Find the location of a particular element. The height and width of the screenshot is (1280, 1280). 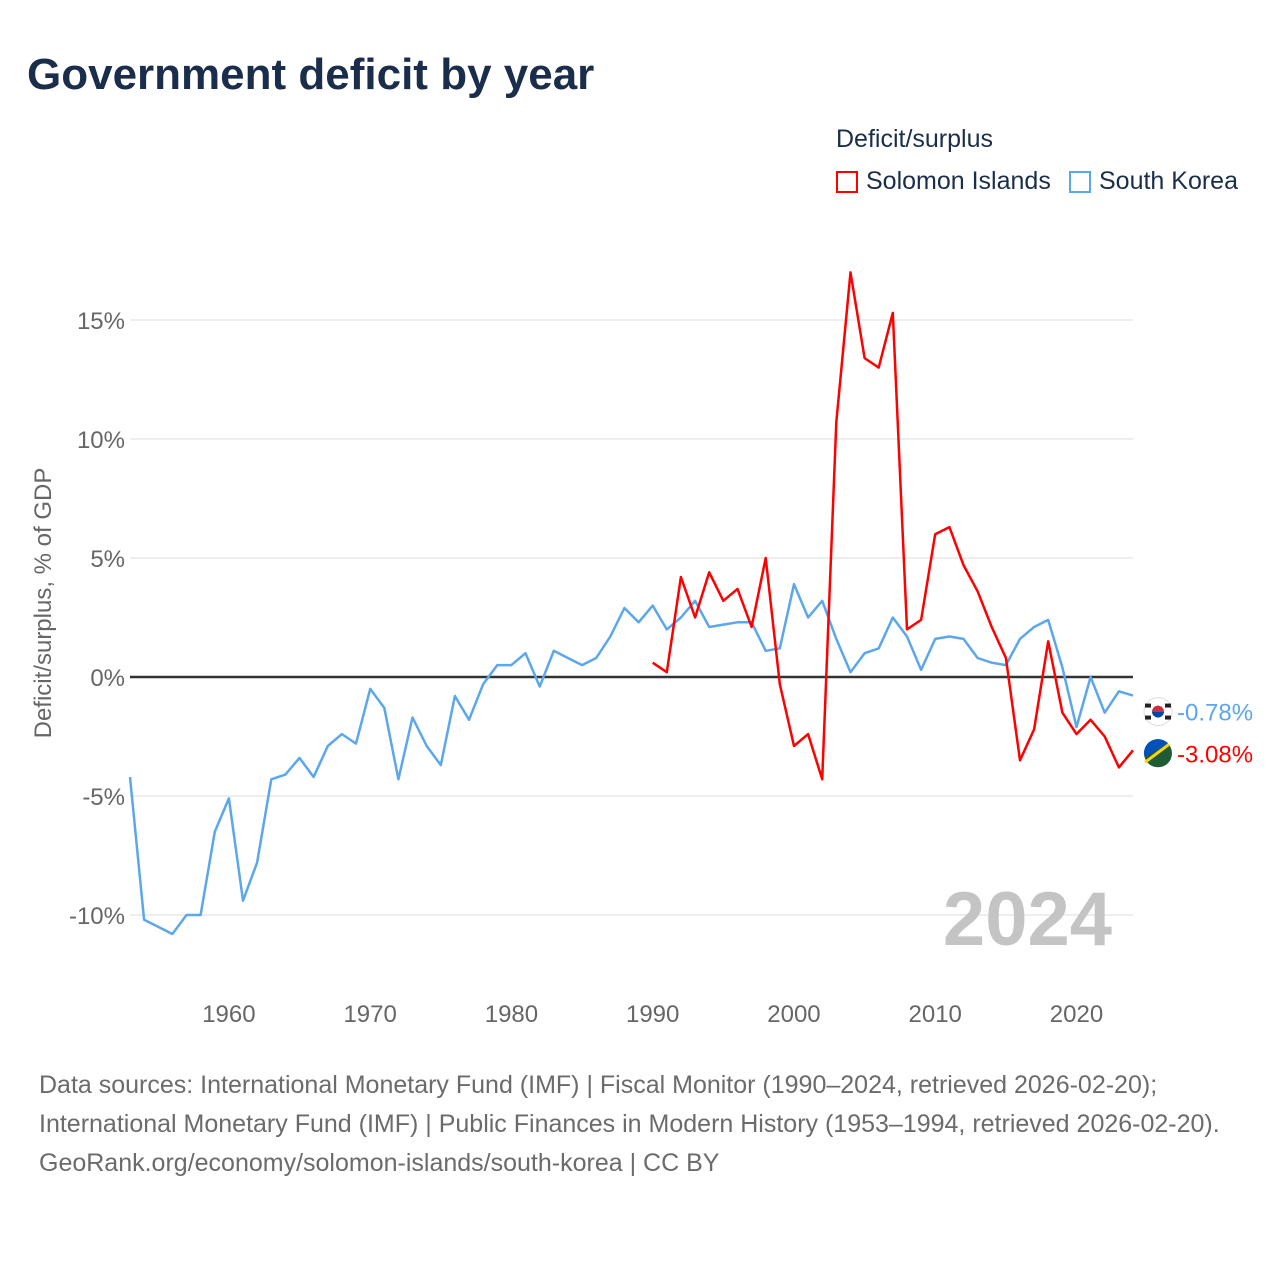

end-label-south-korea: -0.78% is located at coordinates (1215, 713).